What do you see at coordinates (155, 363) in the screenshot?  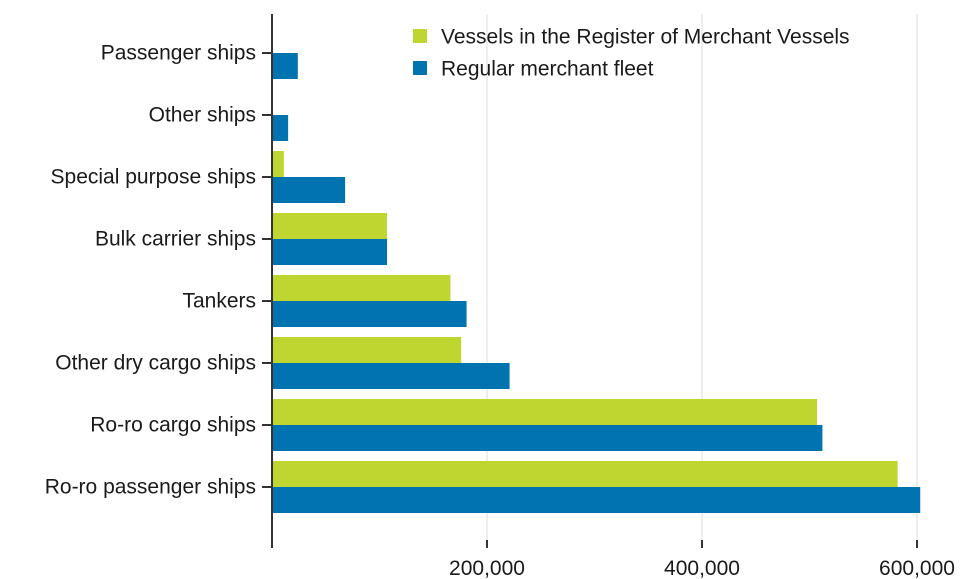 I see `category-label: Other dry cargo ships` at bounding box center [155, 363].